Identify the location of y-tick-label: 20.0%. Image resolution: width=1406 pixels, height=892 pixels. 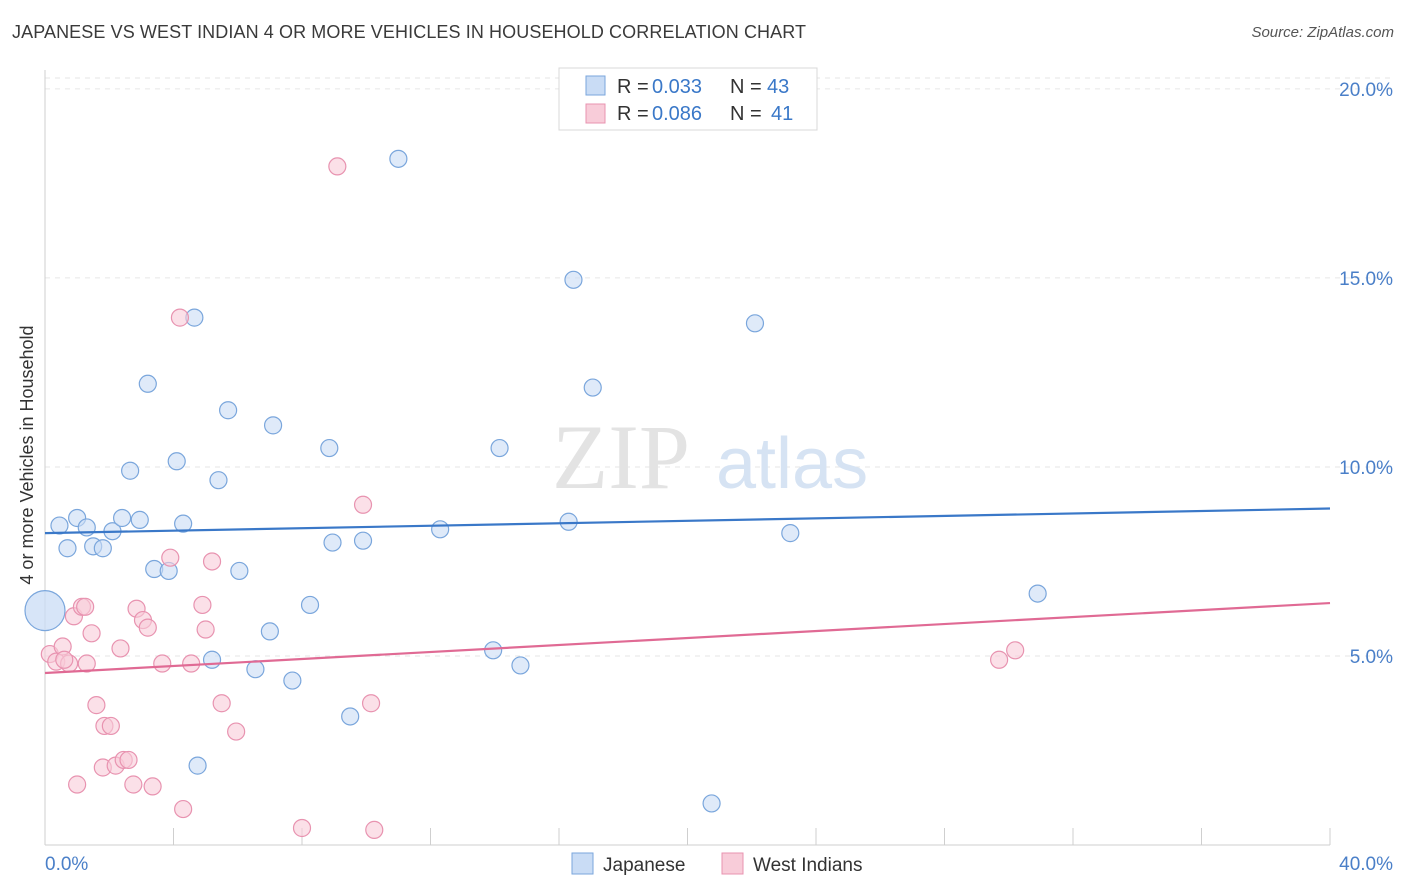
(1366, 90).